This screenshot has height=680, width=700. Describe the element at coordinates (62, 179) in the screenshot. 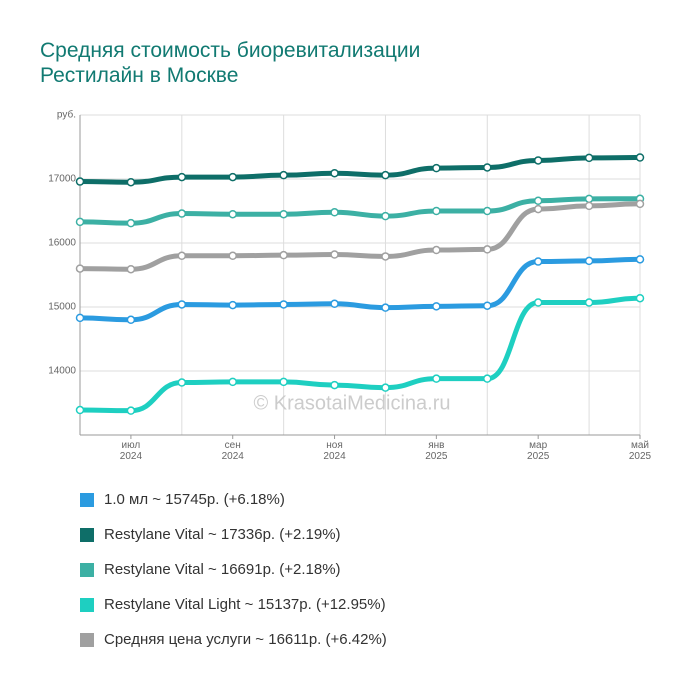

I see `y-tick-label: 17000` at that location.